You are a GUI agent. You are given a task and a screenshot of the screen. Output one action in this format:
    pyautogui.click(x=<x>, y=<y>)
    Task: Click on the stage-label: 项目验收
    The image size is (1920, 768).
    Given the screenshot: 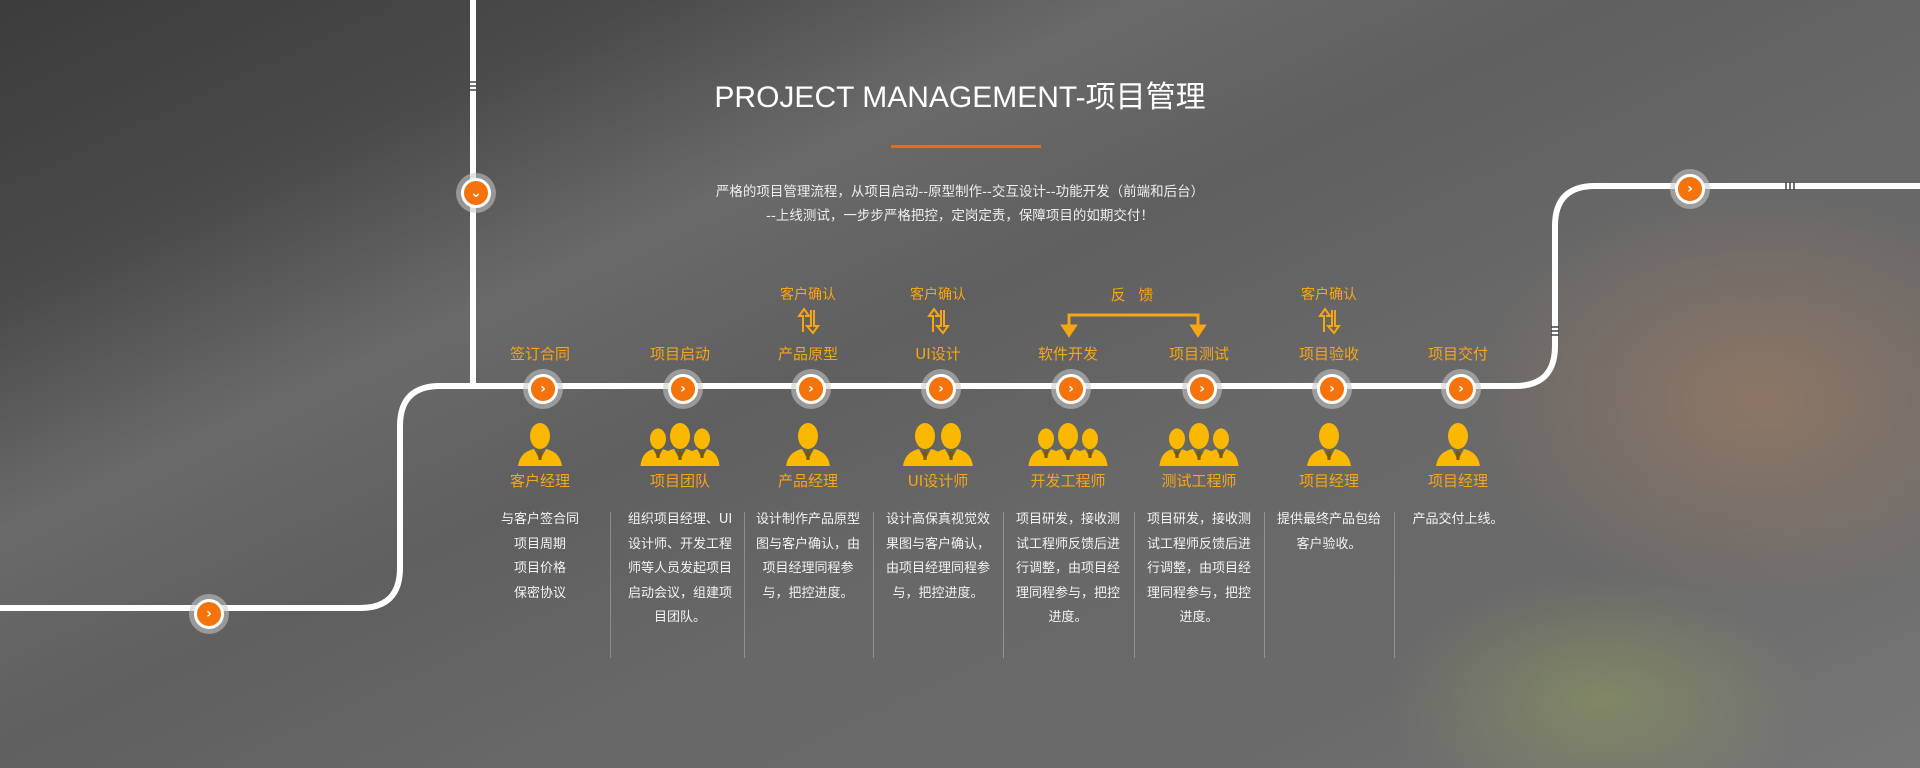 What is the action you would take?
    pyautogui.click(x=1328, y=354)
    